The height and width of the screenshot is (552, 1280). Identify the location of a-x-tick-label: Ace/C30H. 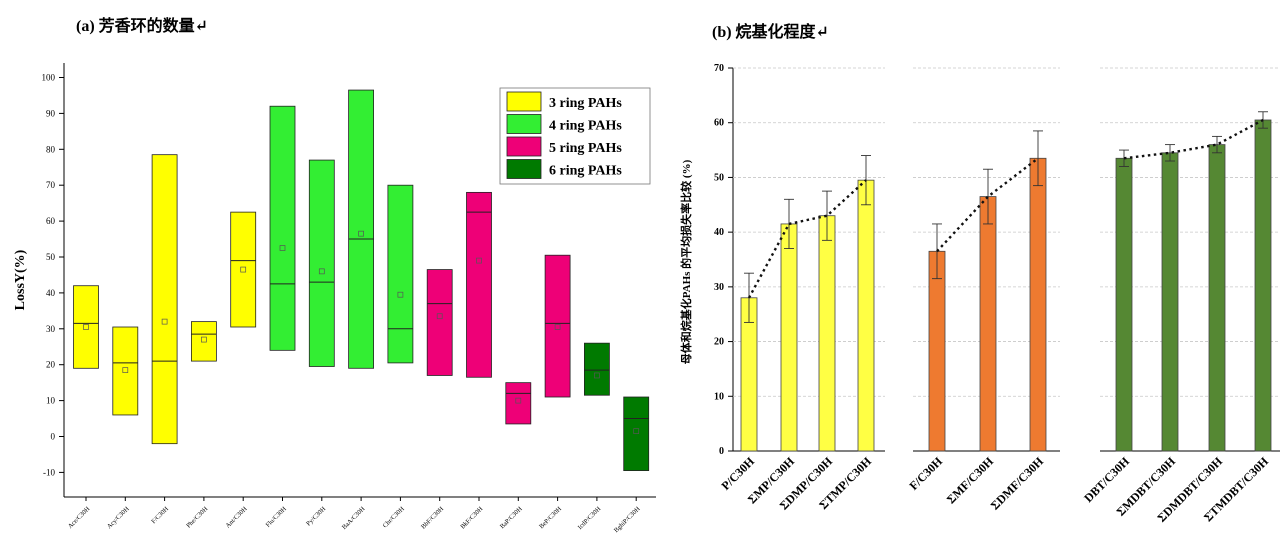
(79, 517).